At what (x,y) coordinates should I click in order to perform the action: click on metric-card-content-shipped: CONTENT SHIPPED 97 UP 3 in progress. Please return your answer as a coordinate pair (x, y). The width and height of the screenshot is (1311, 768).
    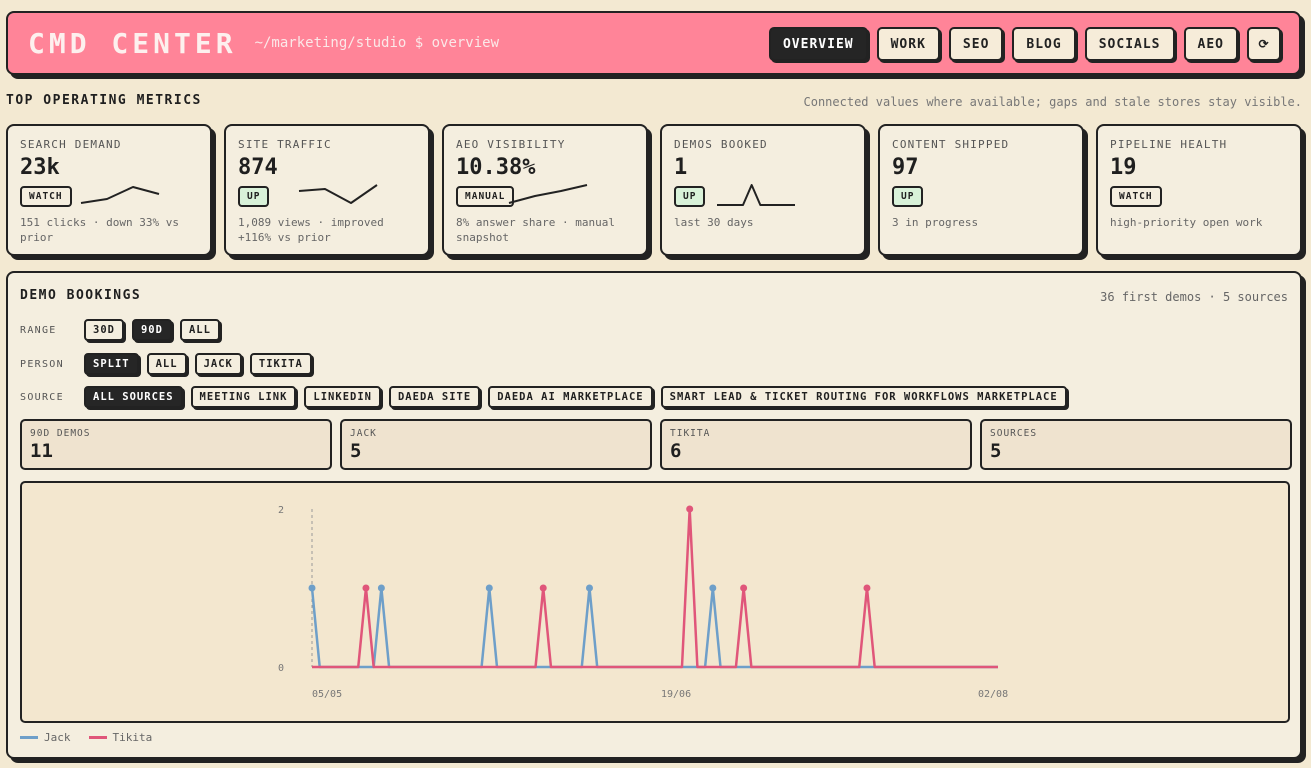
    Looking at the image, I should click on (981, 190).